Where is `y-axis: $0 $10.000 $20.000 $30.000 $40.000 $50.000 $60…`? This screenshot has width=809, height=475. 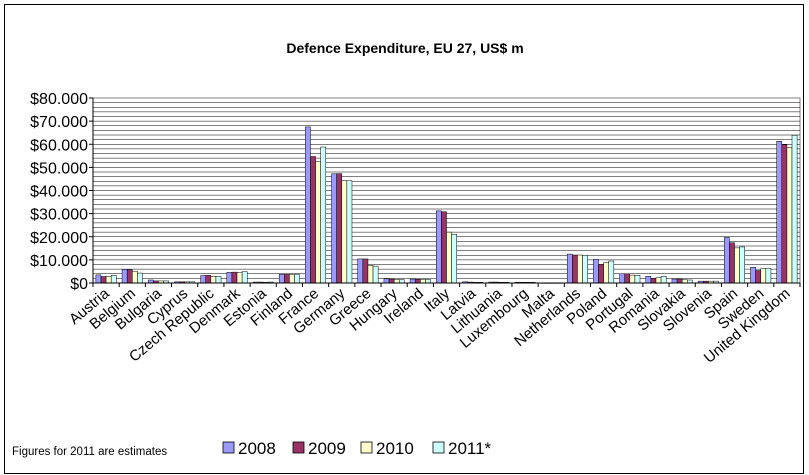 y-axis: $0 $10.000 $20.000 $30.000 $40.000 $50.000 $60… is located at coordinates (62, 192).